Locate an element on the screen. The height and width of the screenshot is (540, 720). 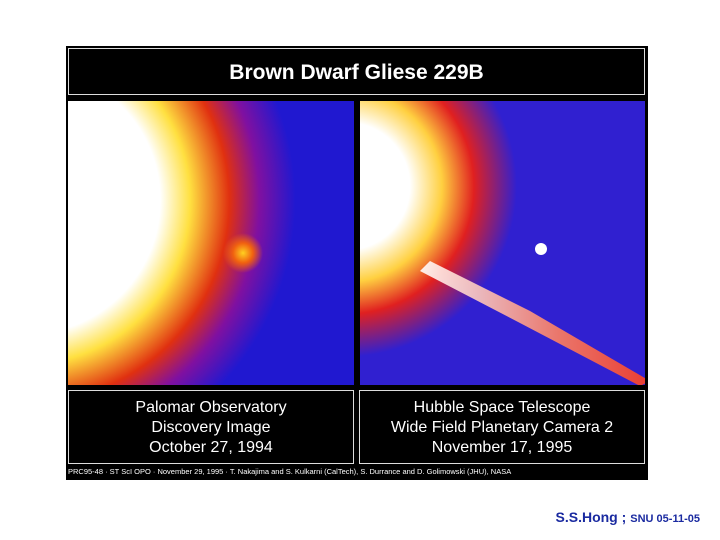
title: Brown Dwarf Gliese 229B is located at coordinates (356, 71).